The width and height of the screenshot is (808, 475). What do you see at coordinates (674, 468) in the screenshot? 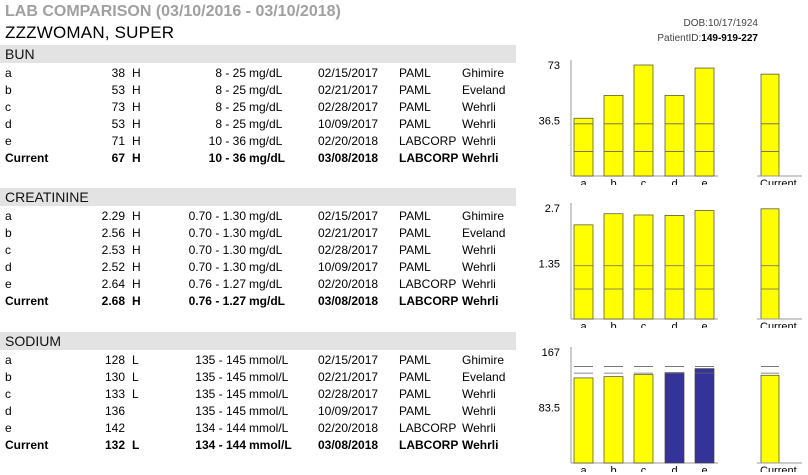
I see `x-label-d: d` at bounding box center [674, 468].